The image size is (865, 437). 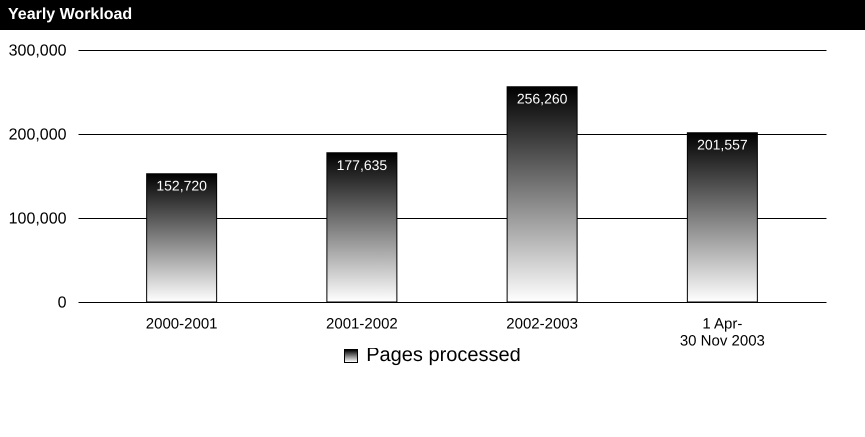 I want to click on data-label: 152,720, so click(x=182, y=186).